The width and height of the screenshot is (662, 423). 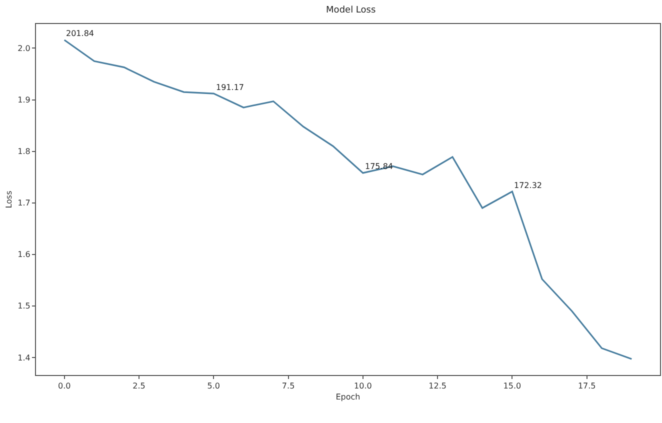 I want to click on annotation: 172.32, so click(x=528, y=185).